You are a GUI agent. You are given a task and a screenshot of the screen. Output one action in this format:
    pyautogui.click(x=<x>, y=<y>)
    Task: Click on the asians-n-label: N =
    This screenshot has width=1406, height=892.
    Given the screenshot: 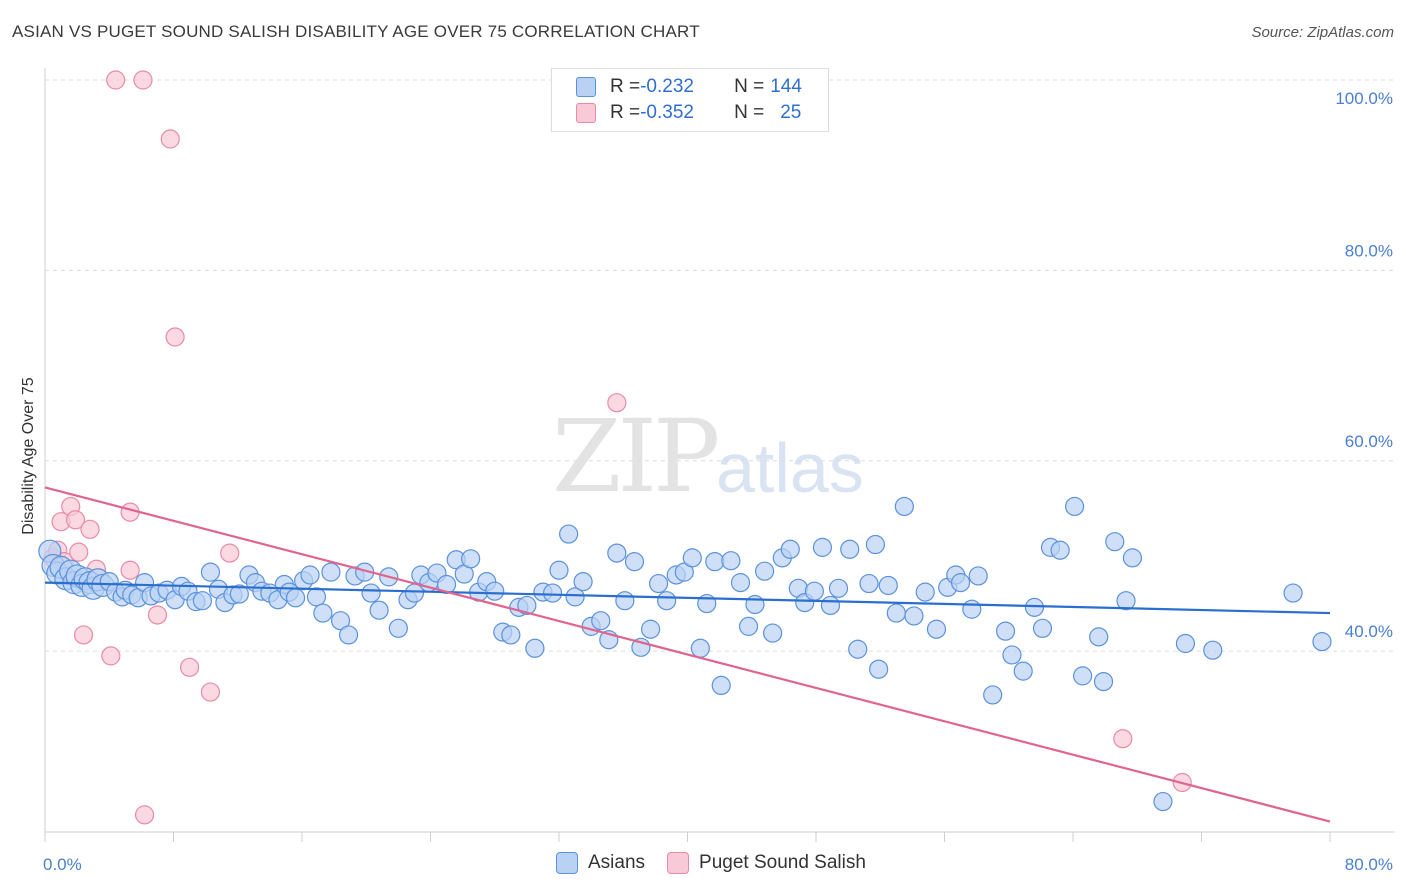 What is the action you would take?
    pyautogui.click(x=749, y=86)
    